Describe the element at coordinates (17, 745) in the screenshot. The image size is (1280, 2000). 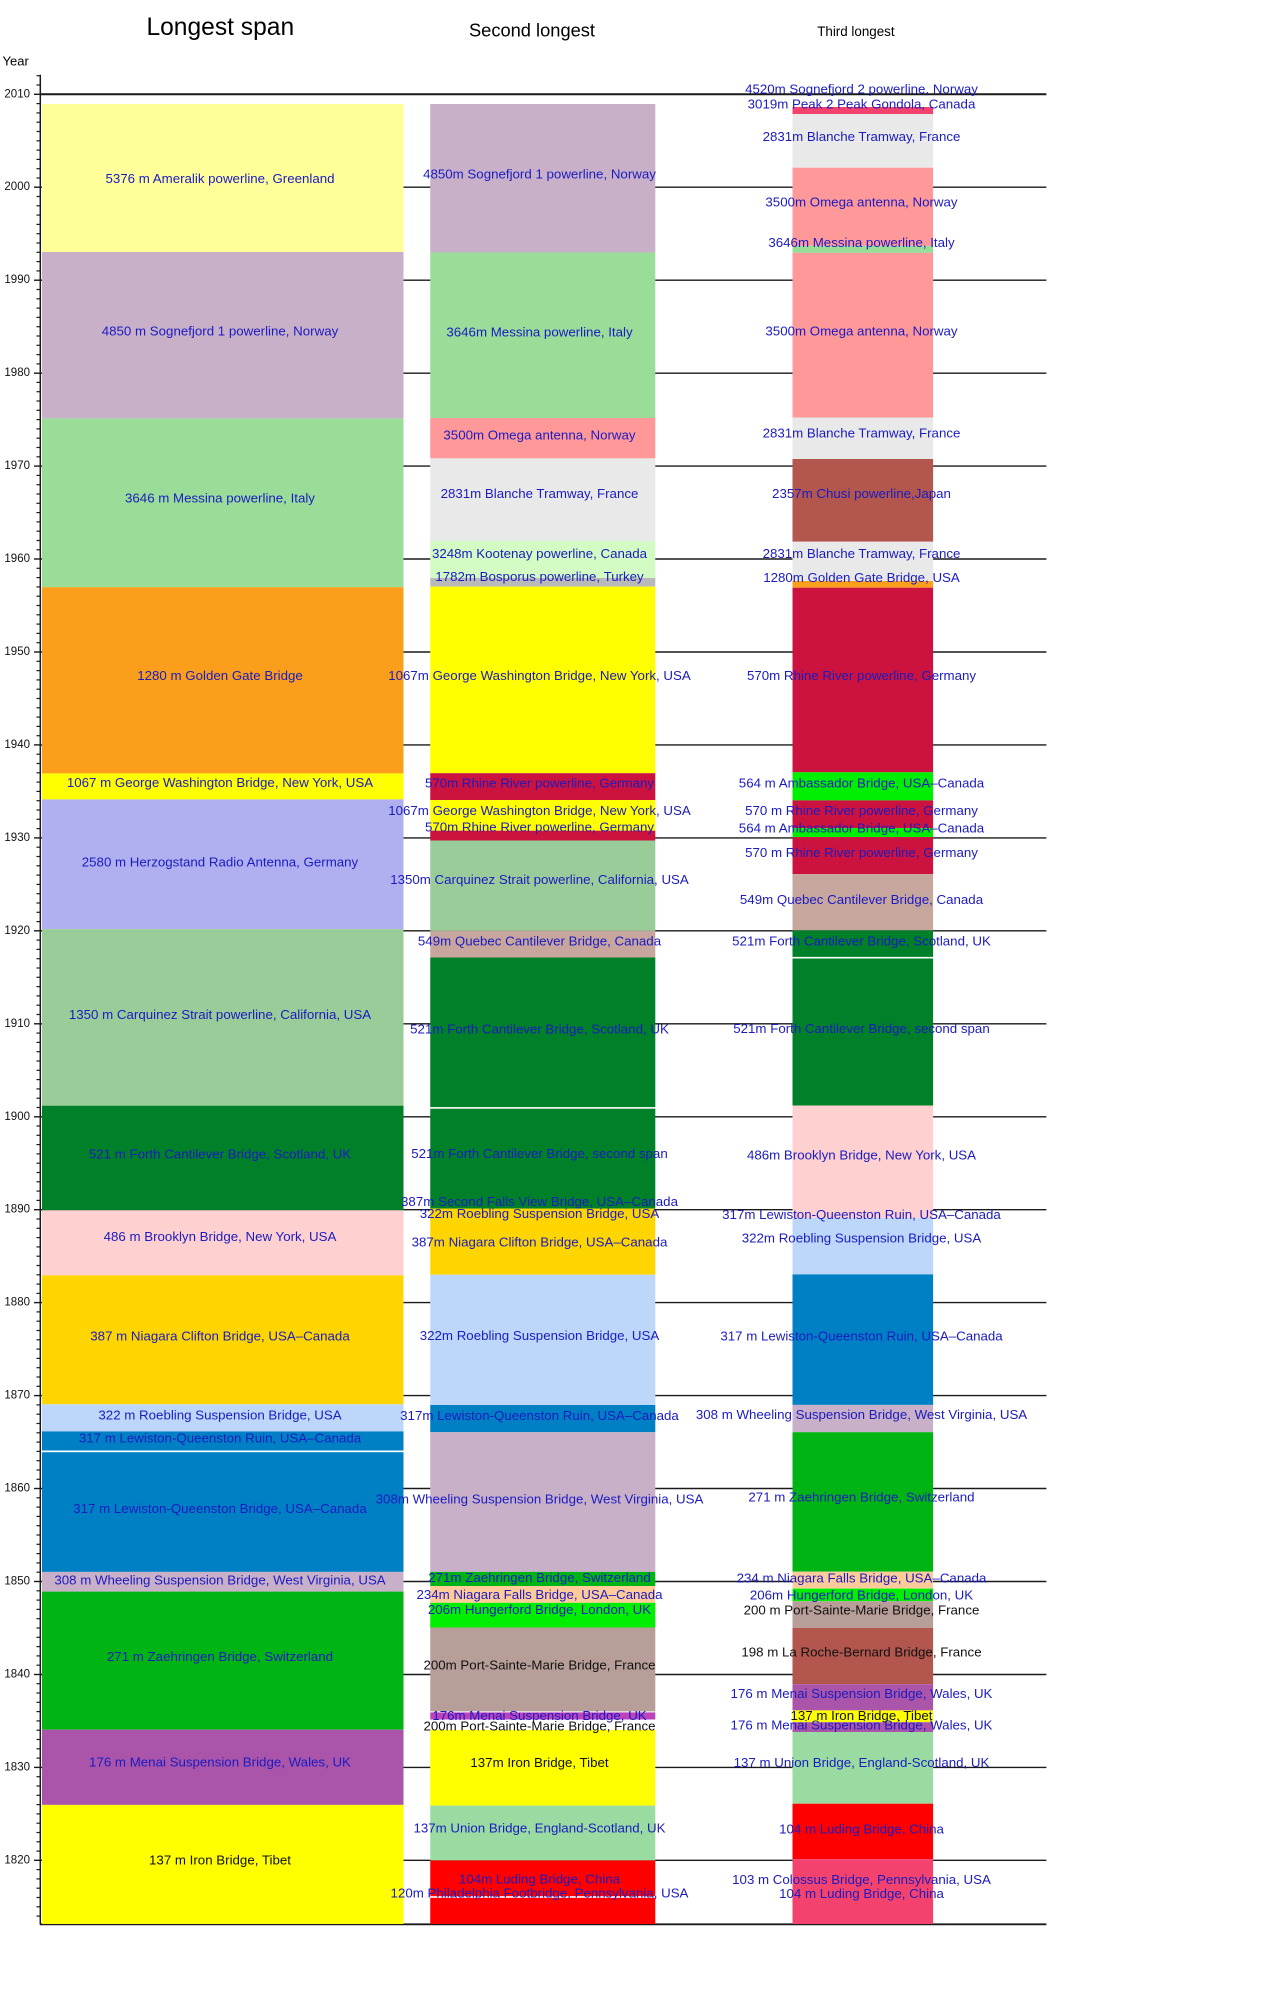
I see `svg-text: 1940` at that location.